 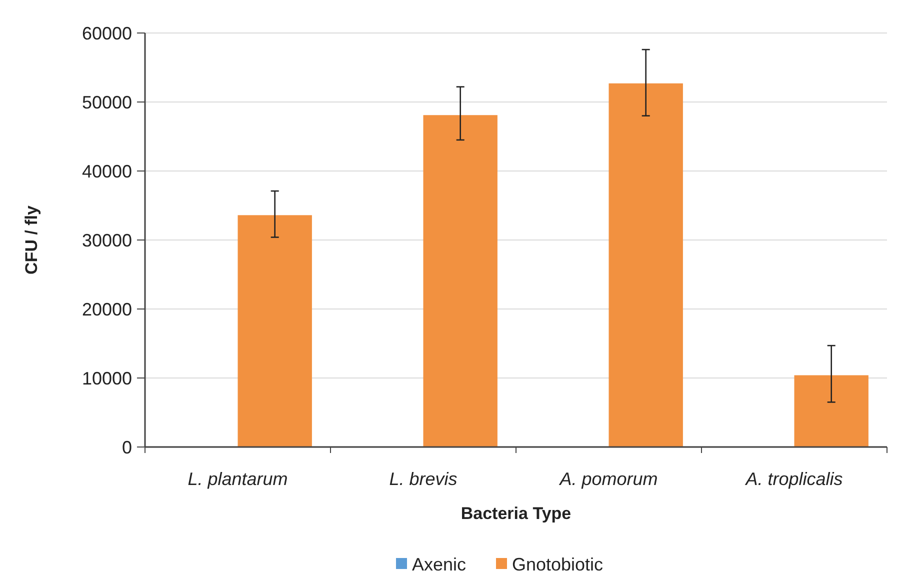 What do you see at coordinates (439, 564) in the screenshot?
I see `legend-label: Axenic` at bounding box center [439, 564].